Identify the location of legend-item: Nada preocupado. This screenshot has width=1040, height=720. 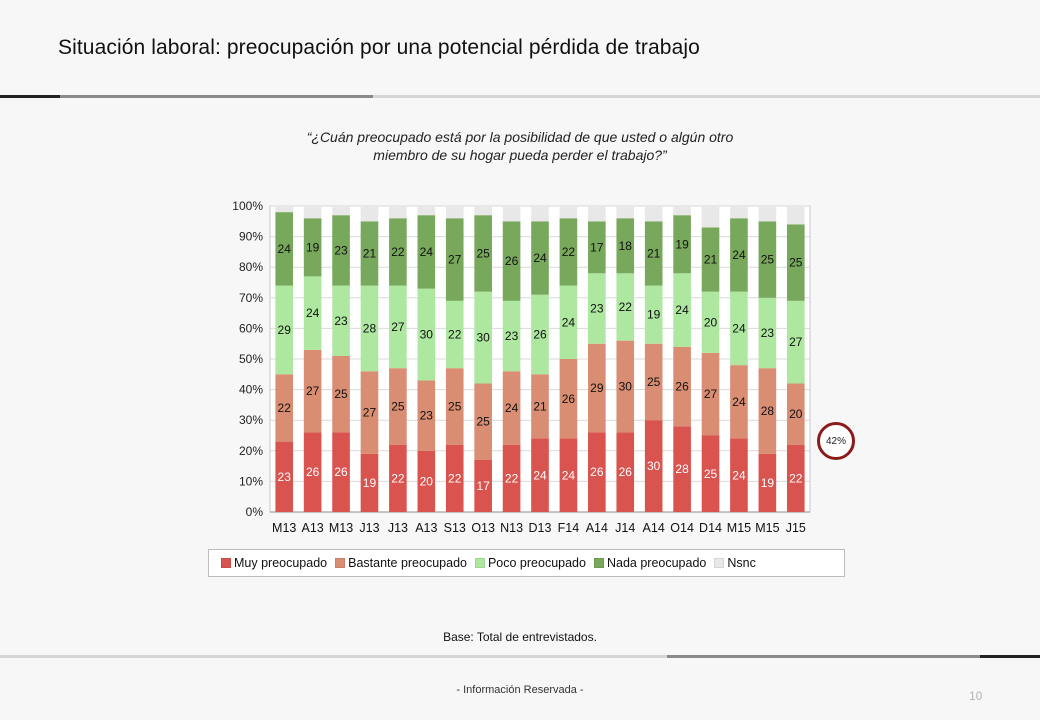
(650, 563).